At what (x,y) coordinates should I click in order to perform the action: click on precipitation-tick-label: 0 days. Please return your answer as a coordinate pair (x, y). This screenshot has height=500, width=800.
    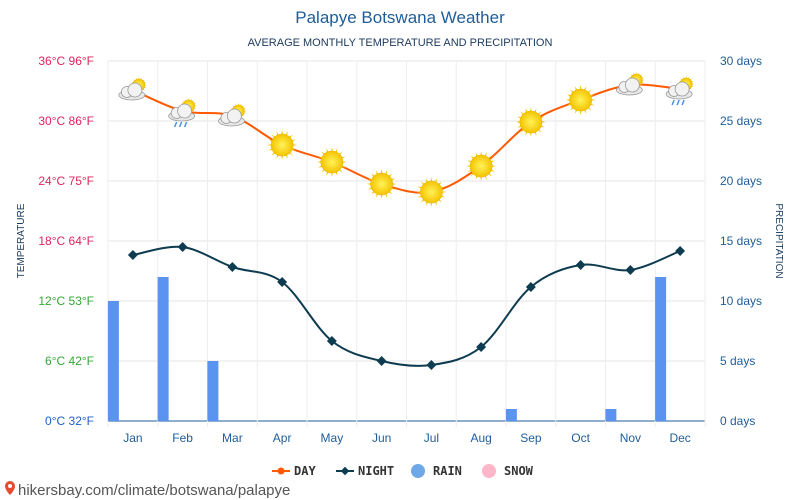
    Looking at the image, I should click on (737, 421).